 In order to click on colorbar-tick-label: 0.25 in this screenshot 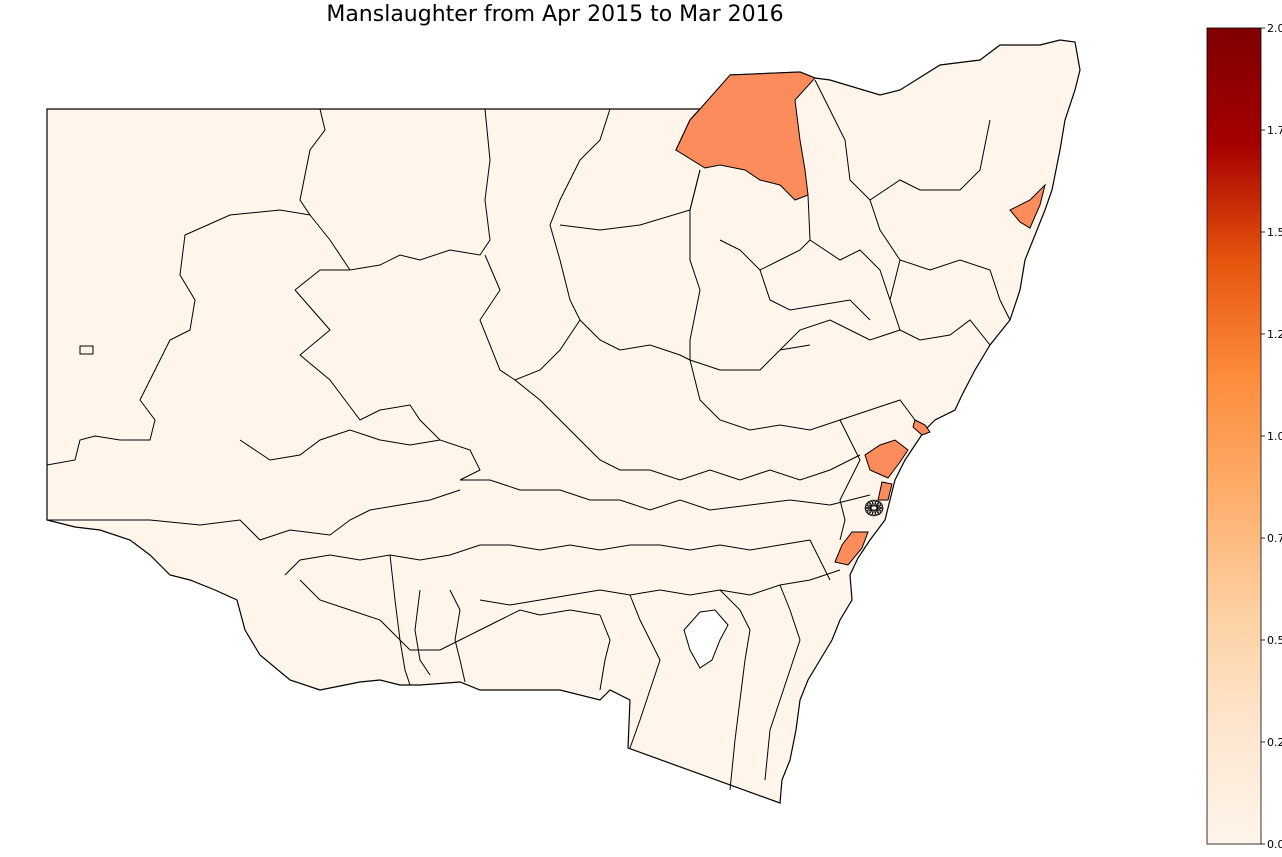, I will do `click(1274, 742)`.